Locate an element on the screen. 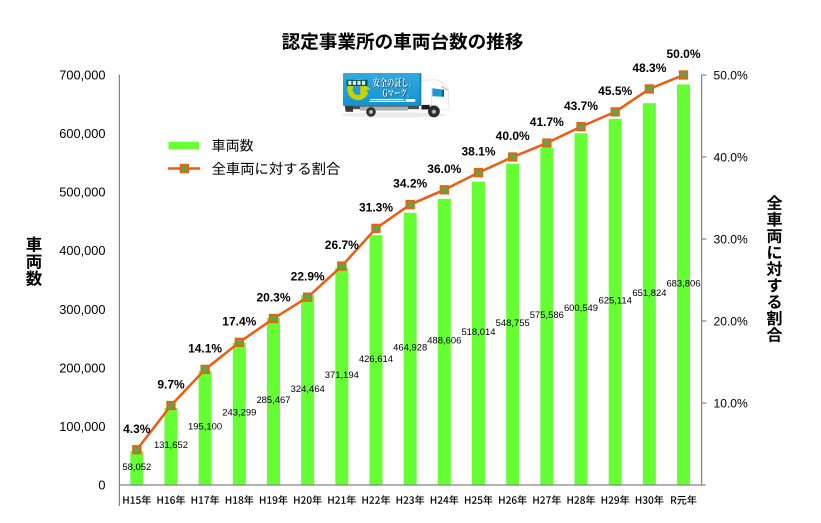 The width and height of the screenshot is (821, 523). svg-text: 200,000 is located at coordinates (82, 367).